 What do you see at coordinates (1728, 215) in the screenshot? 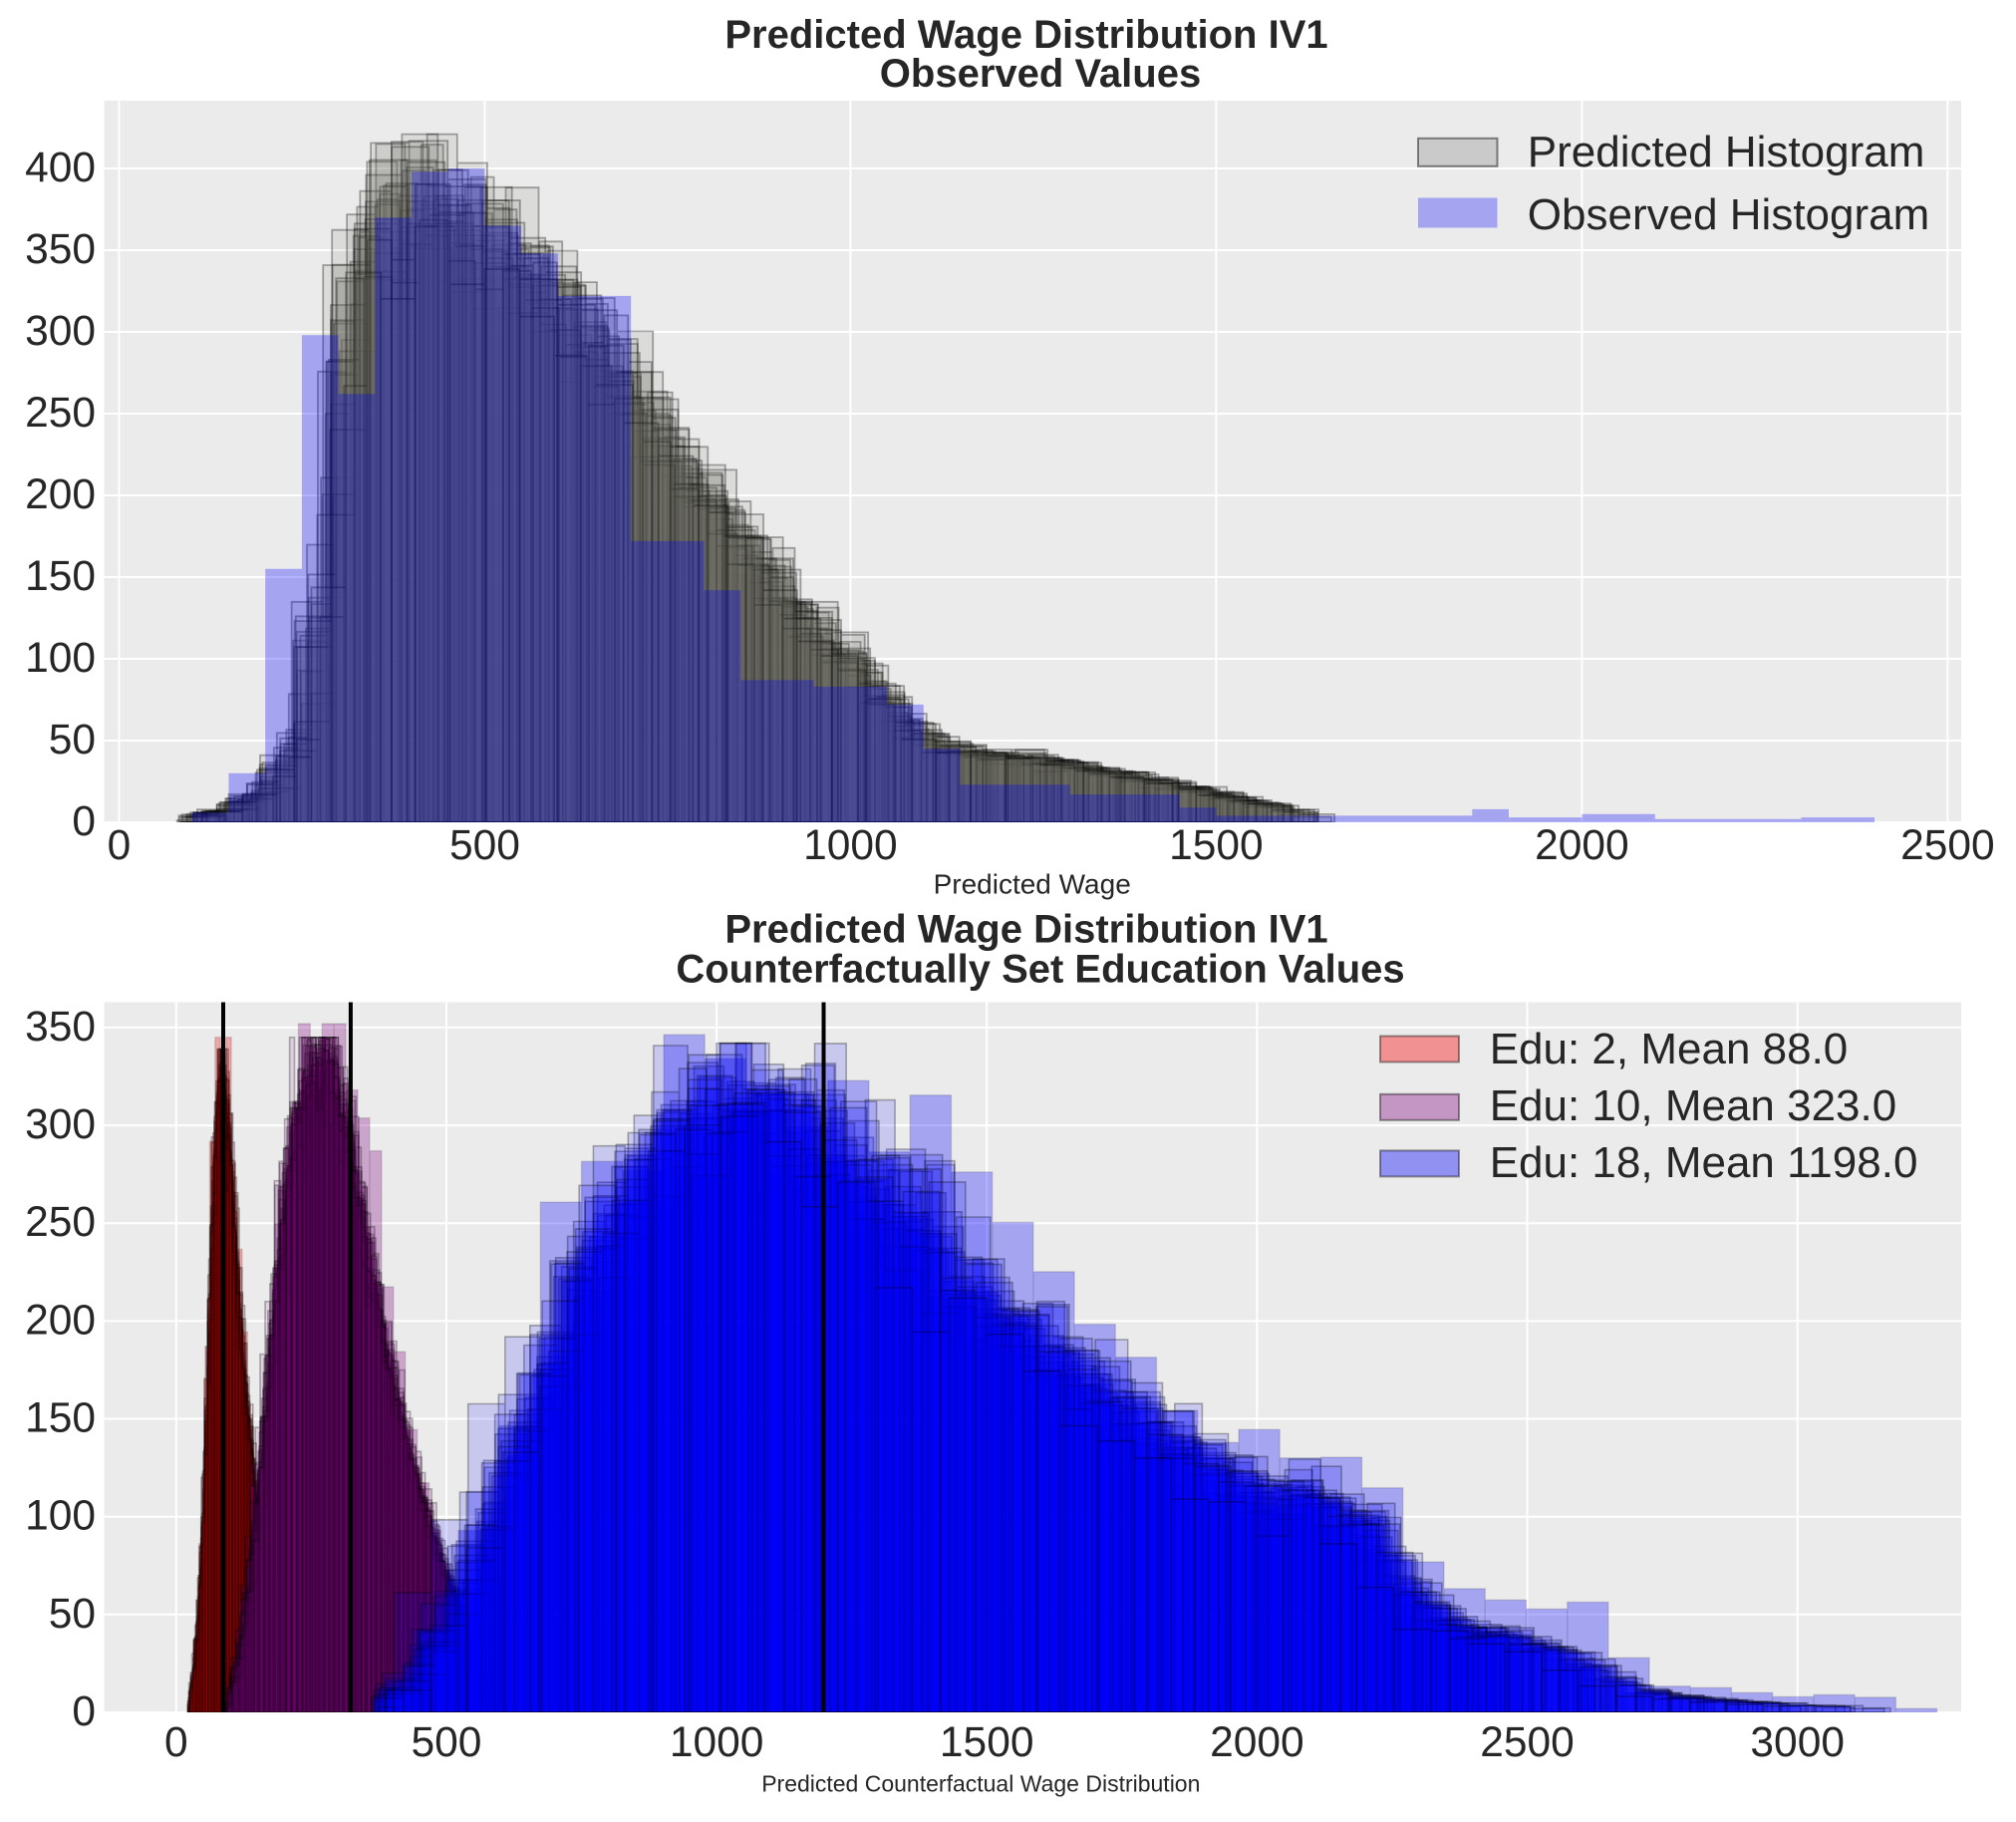
I see `svg-text: Observed Histogram` at bounding box center [1728, 215].